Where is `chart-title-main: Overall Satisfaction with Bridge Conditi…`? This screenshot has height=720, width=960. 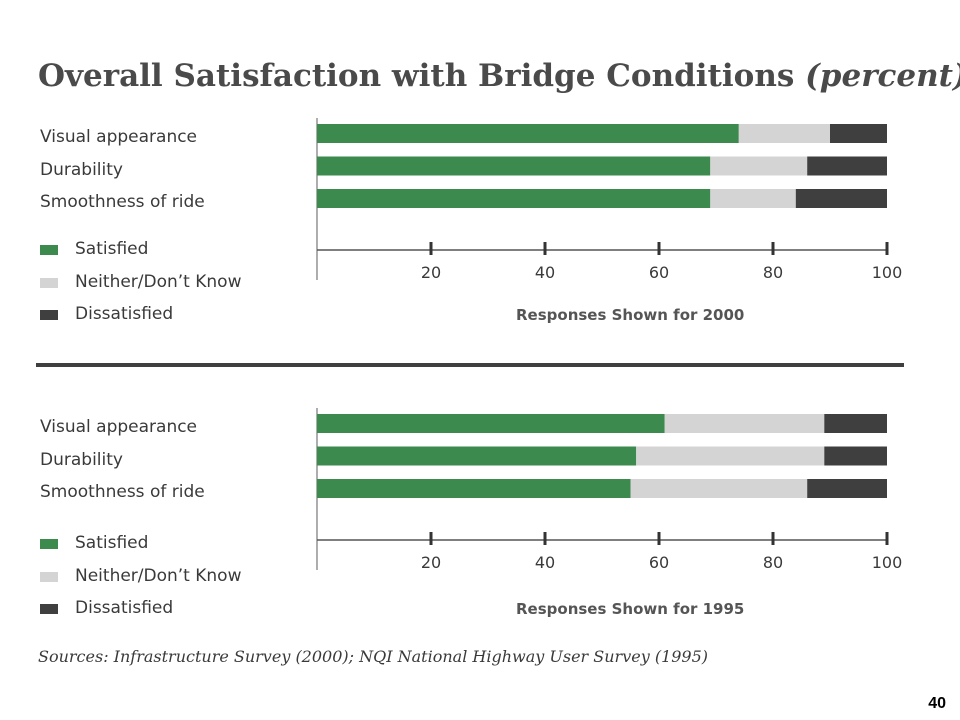
chart-title-main: Overall Satisfaction with Bridge Conditi… is located at coordinates (416, 76).